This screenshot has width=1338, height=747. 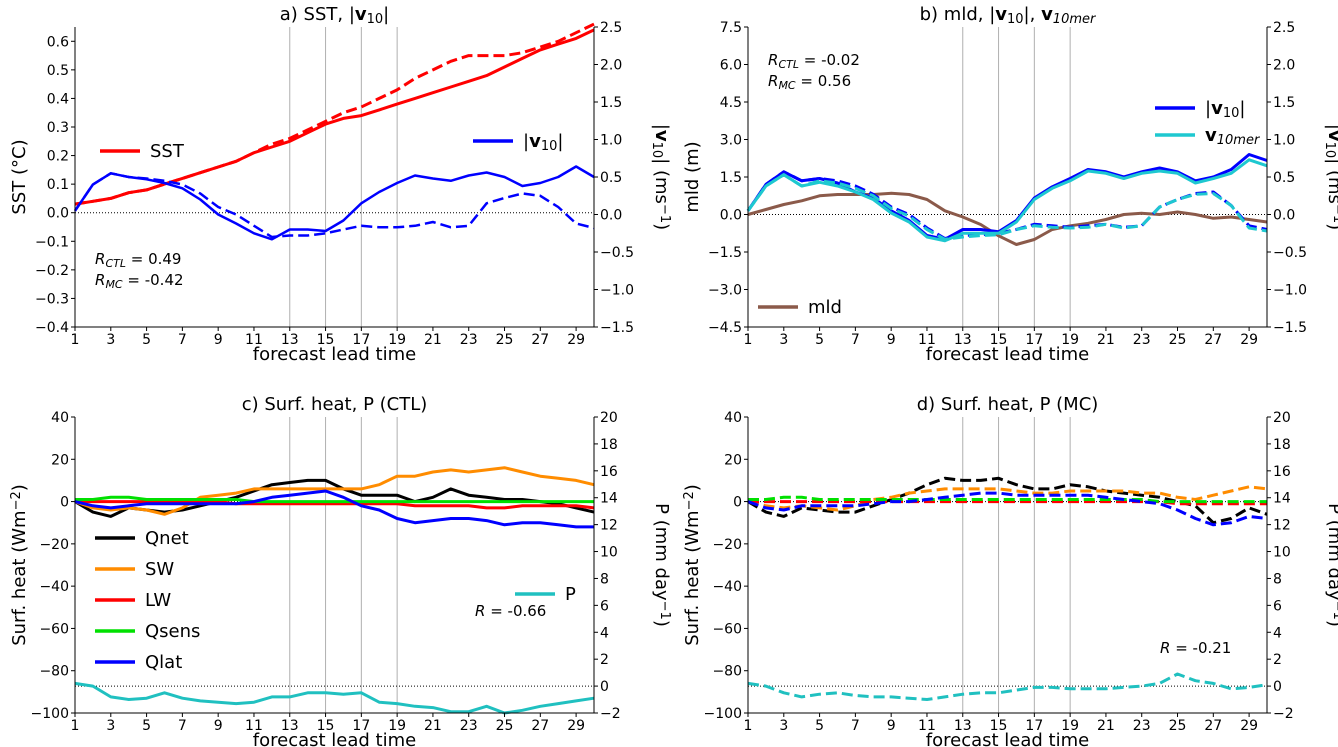 I want to click on x-tick-label: 21, so click(x=1106, y=726).